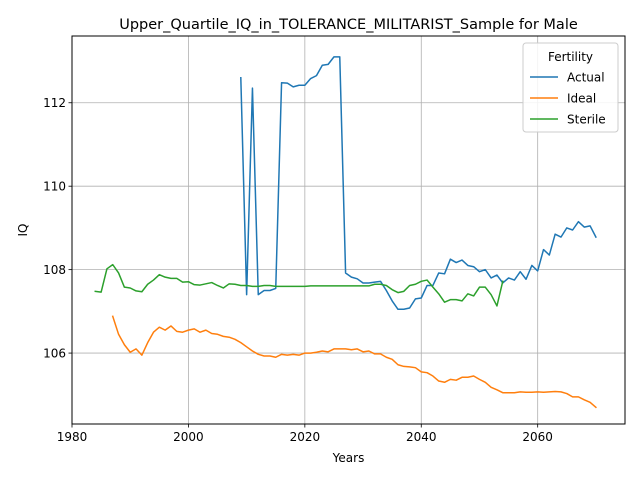 This screenshot has width=640, height=480. What do you see at coordinates (586, 119) in the screenshot?
I see `legend-label-sterile: Sterile` at bounding box center [586, 119].